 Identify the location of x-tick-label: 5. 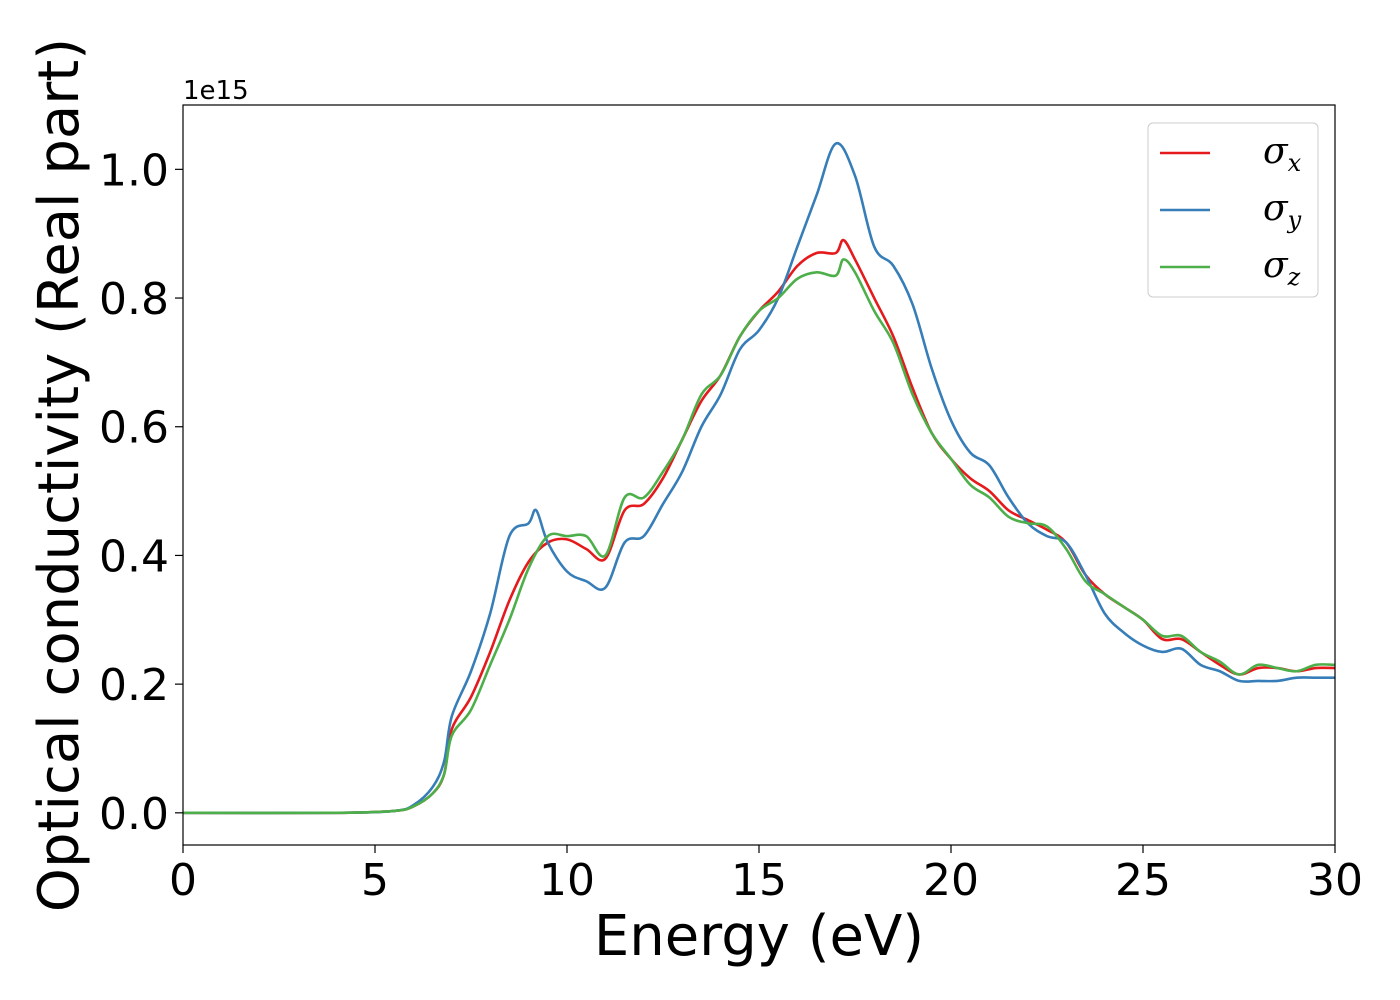
(375, 880).